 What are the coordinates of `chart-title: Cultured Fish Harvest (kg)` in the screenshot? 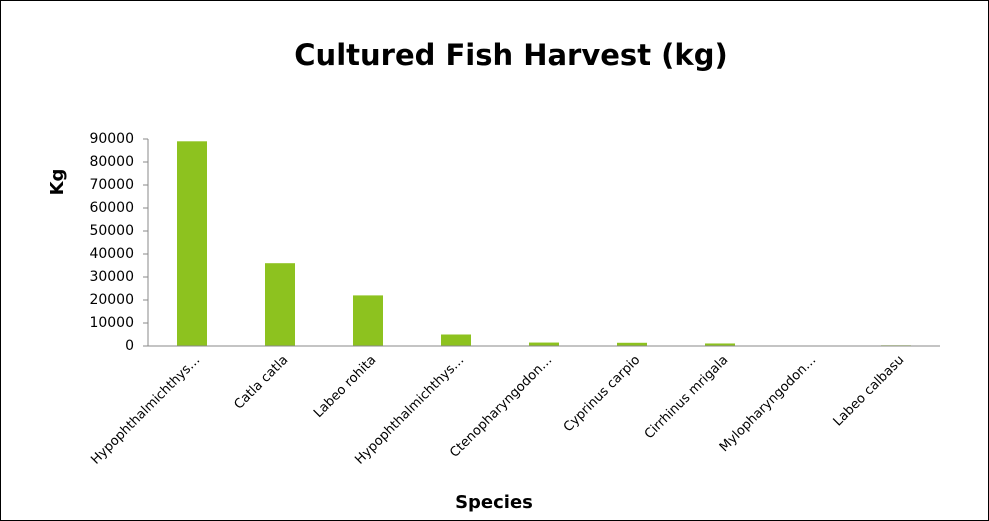 It's located at (510, 55).